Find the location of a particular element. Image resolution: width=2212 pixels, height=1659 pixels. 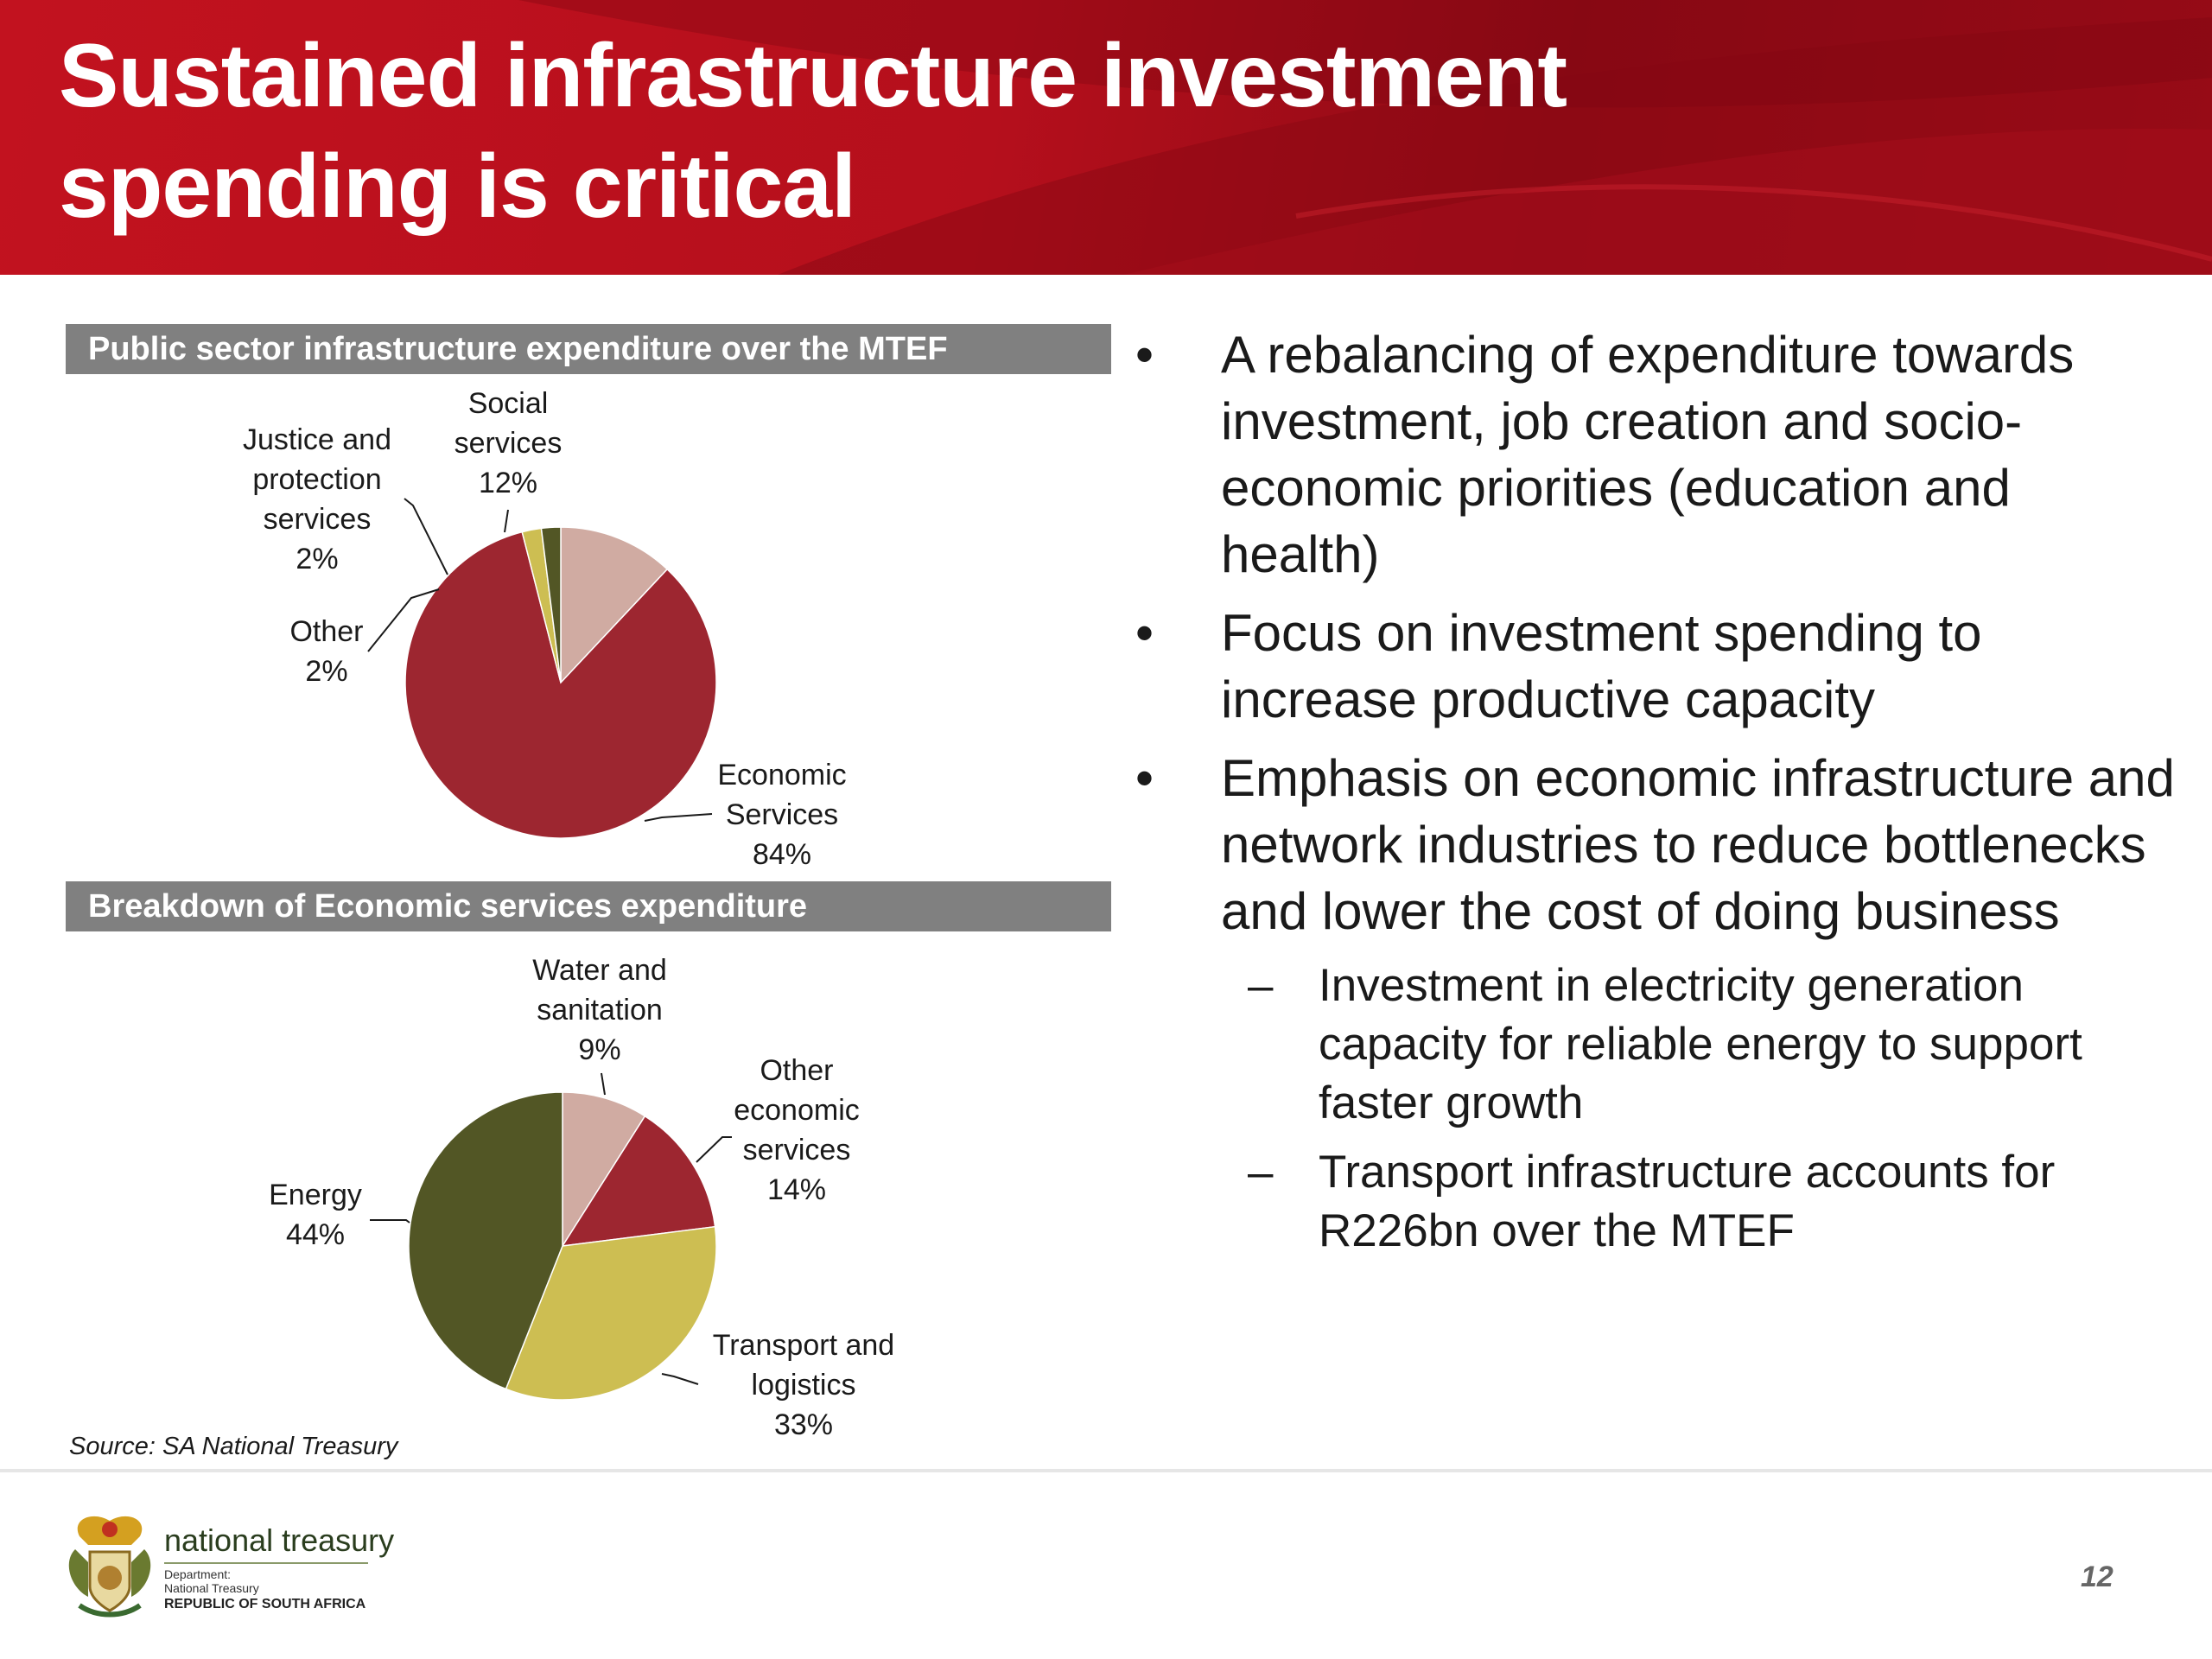

chart1-pie is located at coordinates (542, 668).